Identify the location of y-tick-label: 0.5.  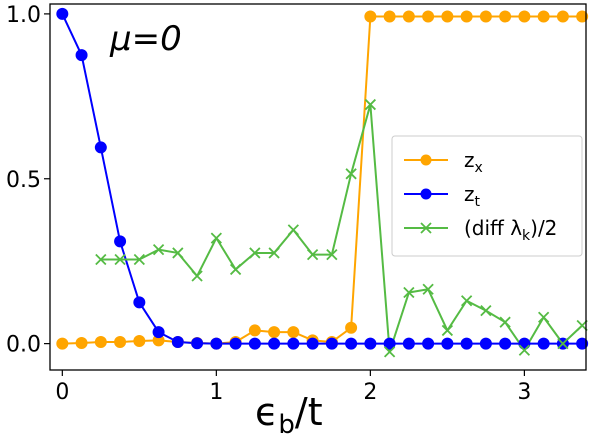
(23, 180).